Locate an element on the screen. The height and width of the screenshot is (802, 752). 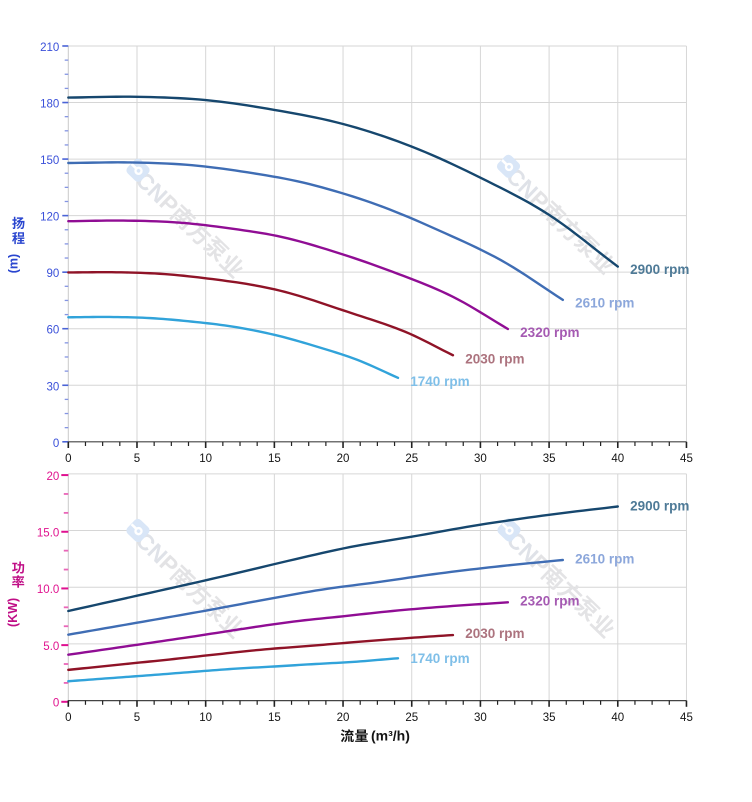
svg-text: 150 is located at coordinates (49, 161).